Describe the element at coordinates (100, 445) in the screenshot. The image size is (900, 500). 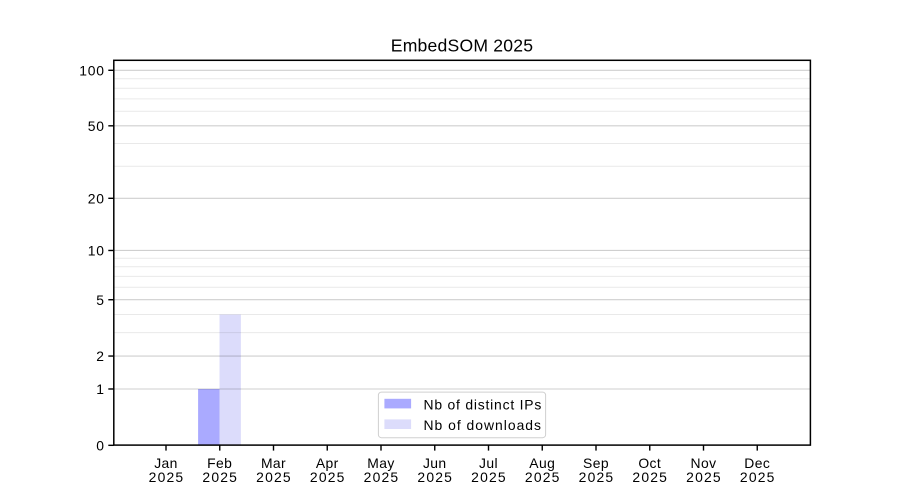
I see `svg-text: 0` at that location.